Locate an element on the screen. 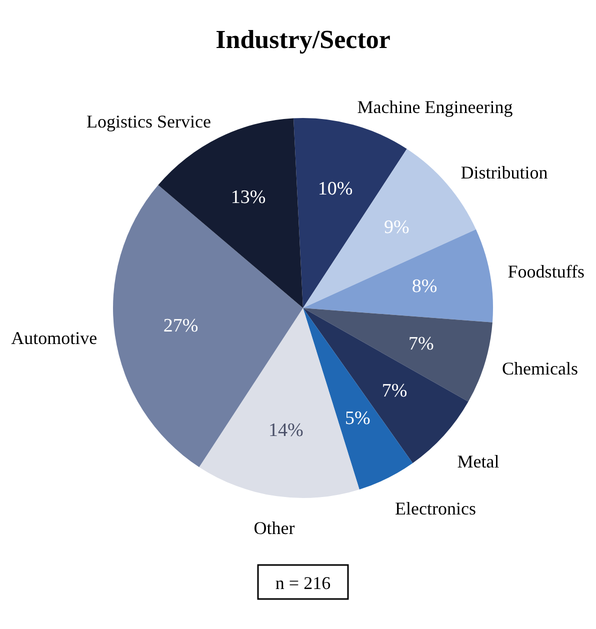 The height and width of the screenshot is (629, 596). data-label: 27% is located at coordinates (180, 325).